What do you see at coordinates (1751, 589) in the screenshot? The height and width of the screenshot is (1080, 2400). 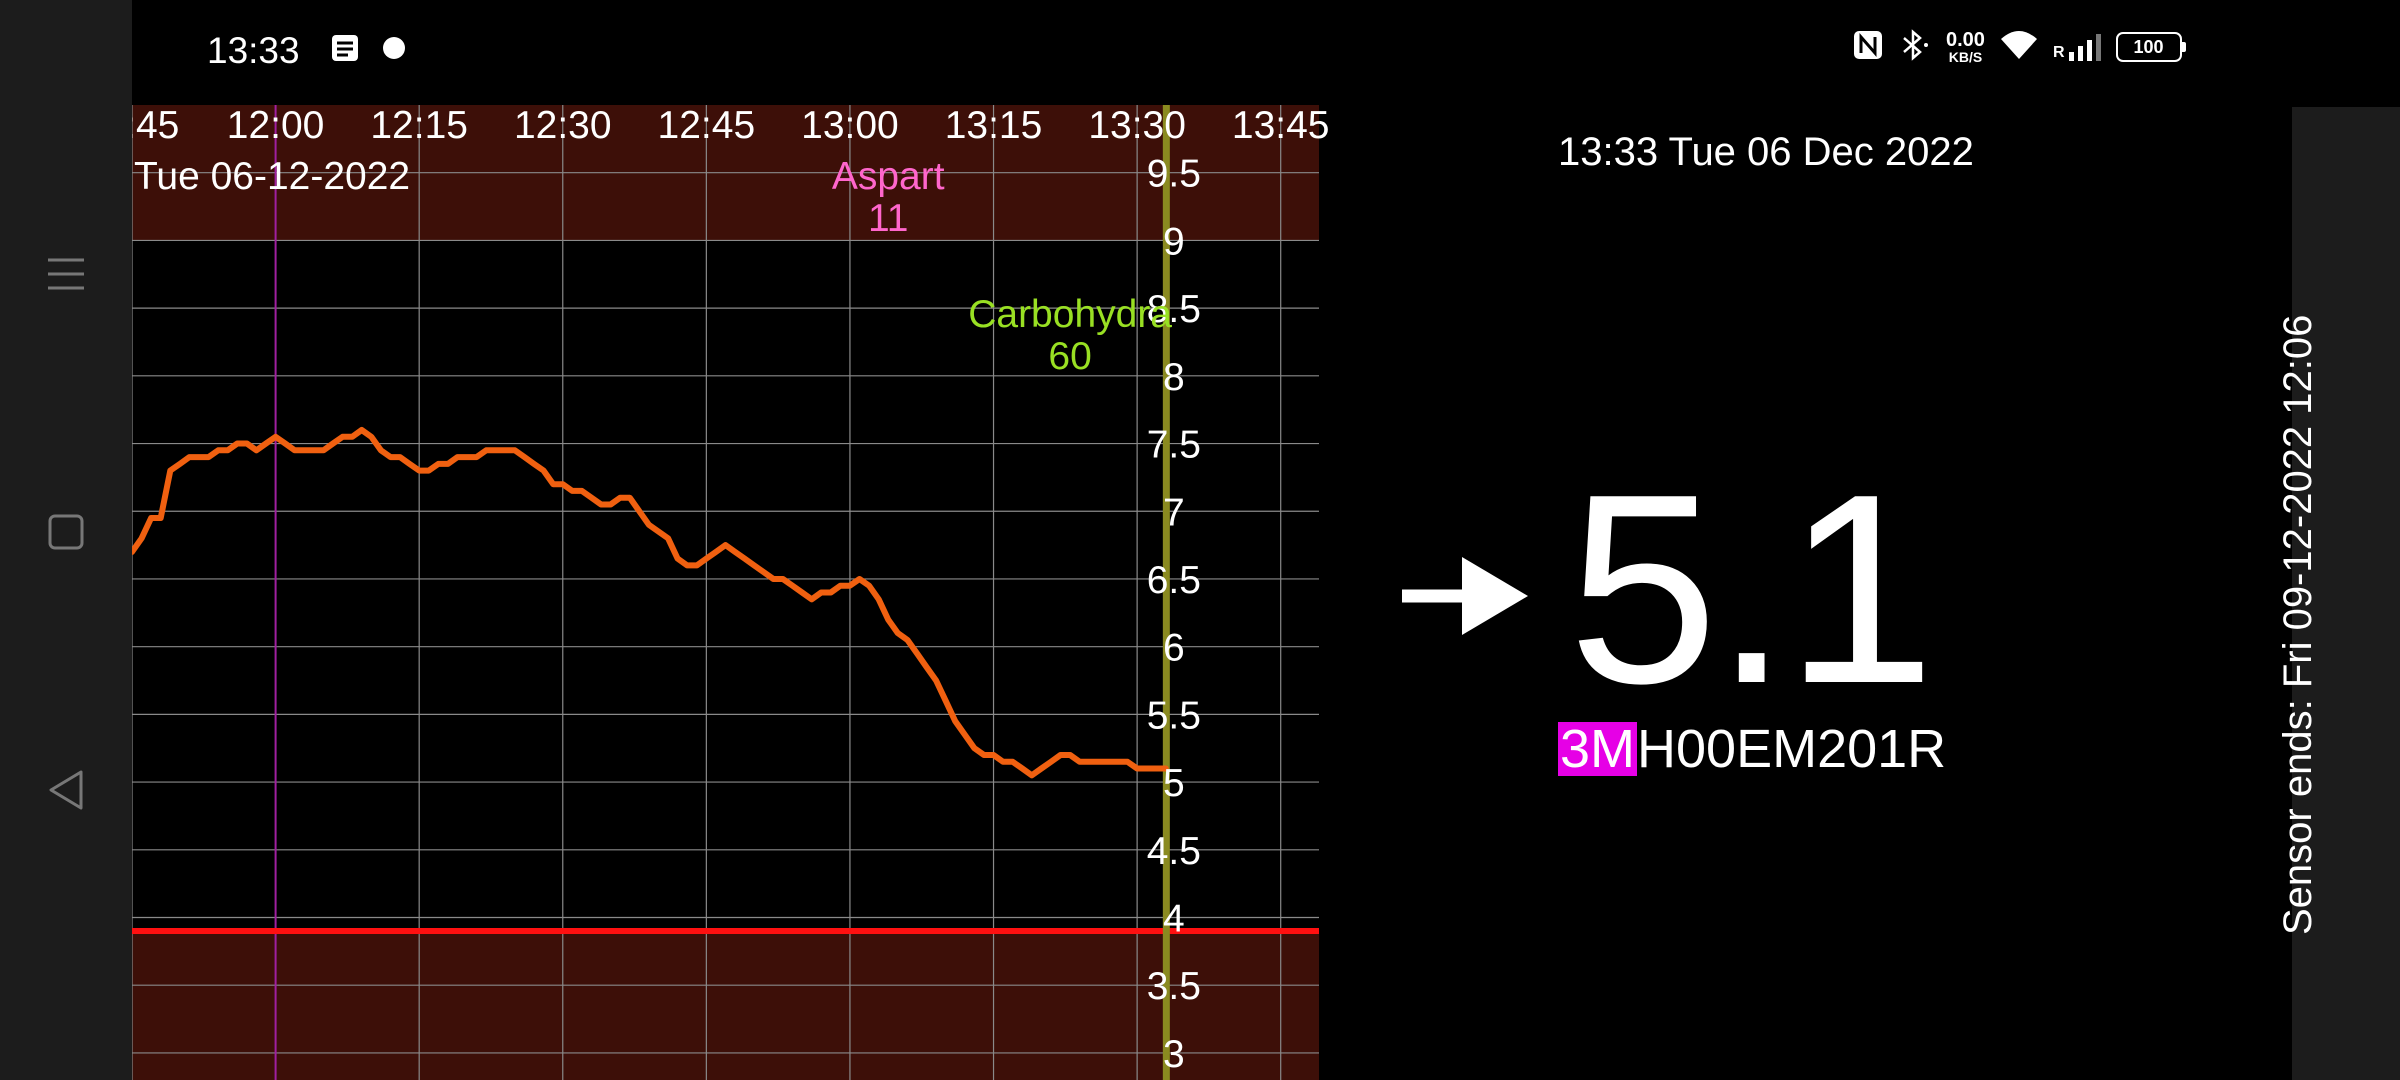 I see `glucose-value: 5.1` at bounding box center [1751, 589].